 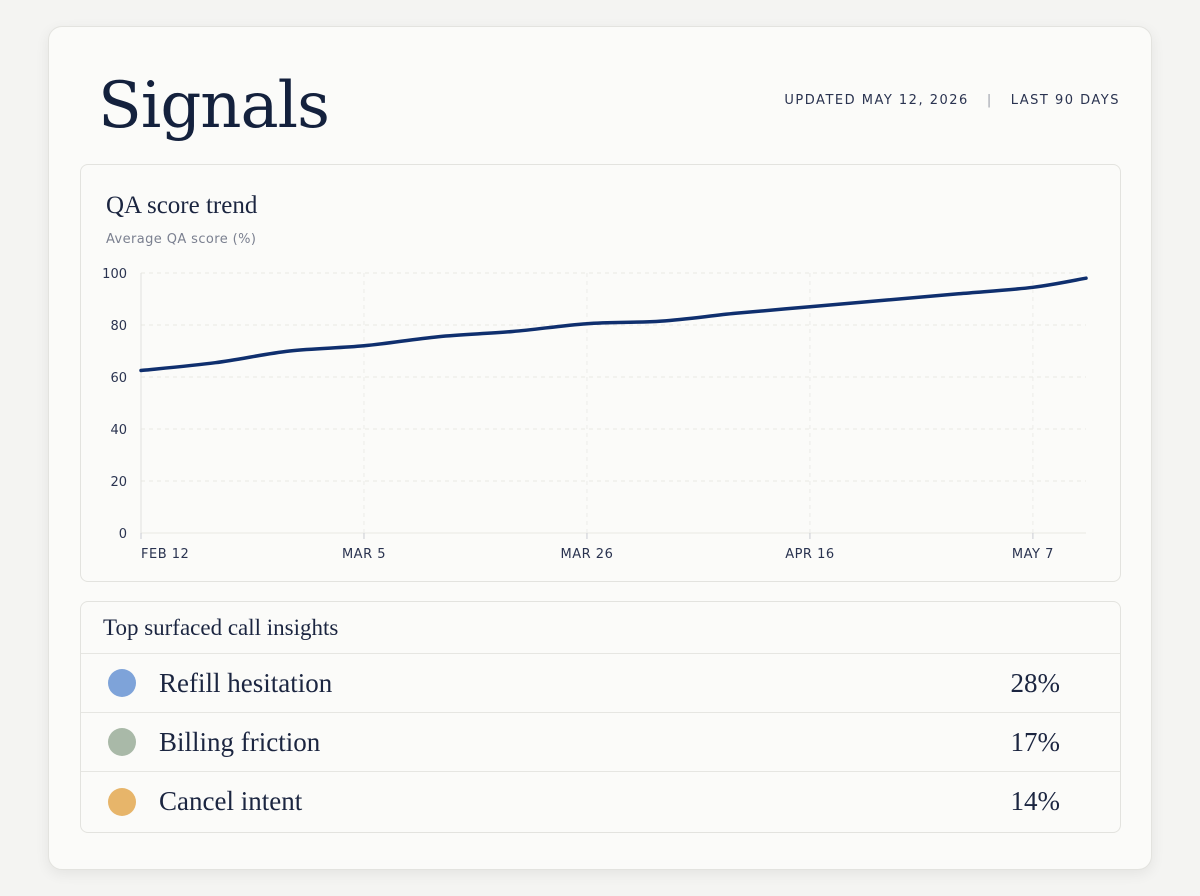 I want to click on insight-value: 14%, so click(x=1035, y=801).